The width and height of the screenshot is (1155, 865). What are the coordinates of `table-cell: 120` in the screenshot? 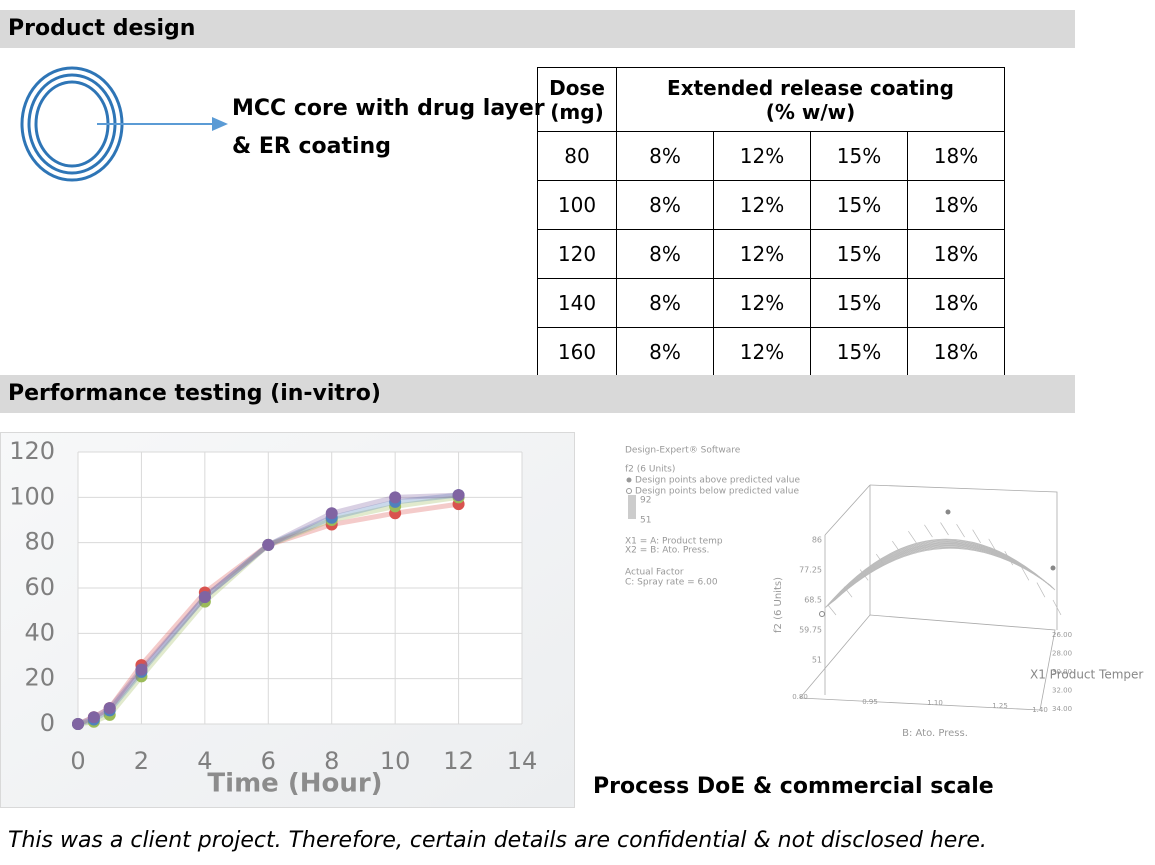 It's located at (577, 254).